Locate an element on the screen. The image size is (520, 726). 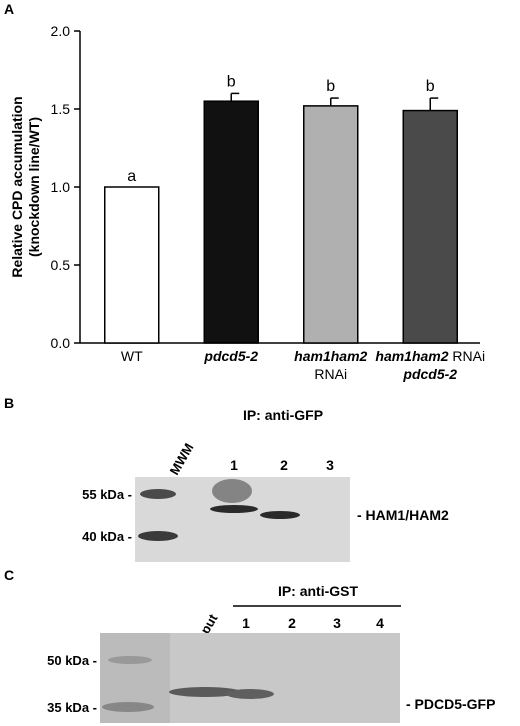
marker-40kda: 40 kDa - is located at coordinates (107, 536).